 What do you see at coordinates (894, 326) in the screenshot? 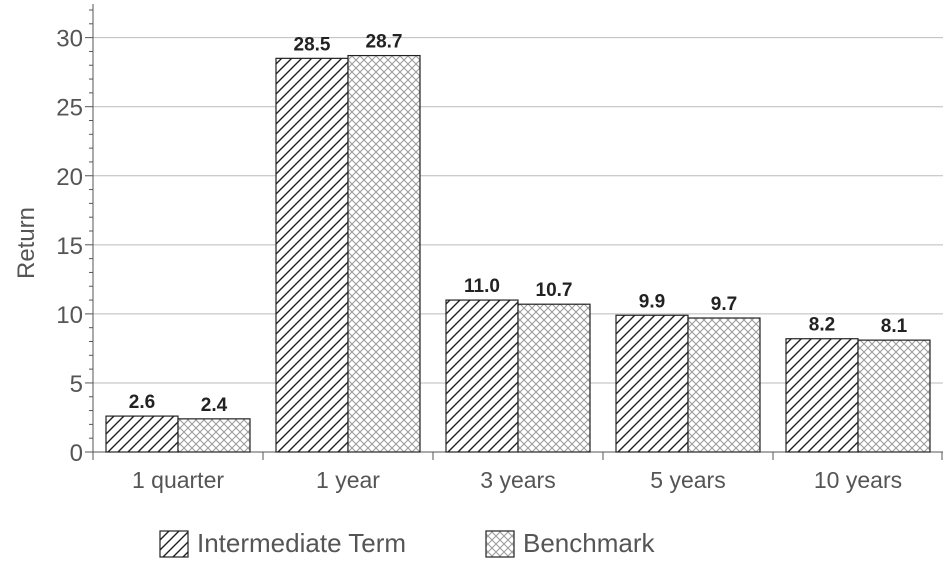
I see `data-label: 8.1` at bounding box center [894, 326].